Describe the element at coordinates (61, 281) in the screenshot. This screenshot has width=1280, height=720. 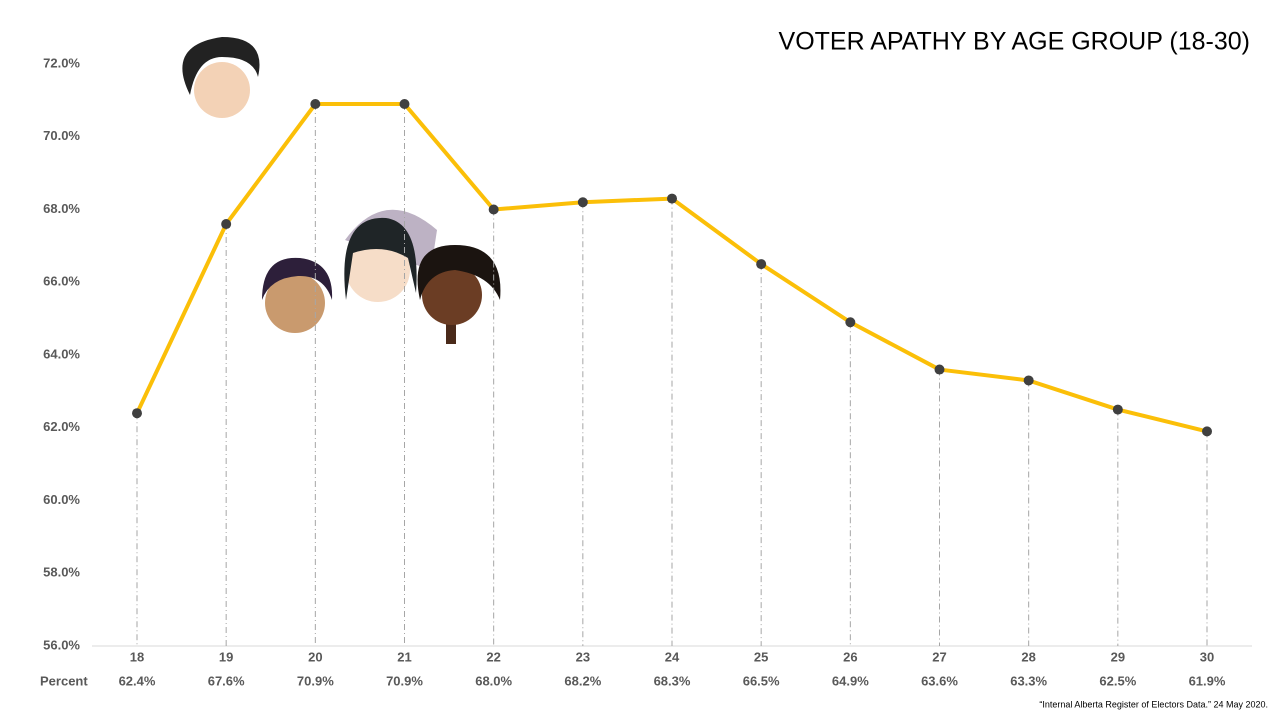
I see `y-tick-label: 66.0%` at that location.